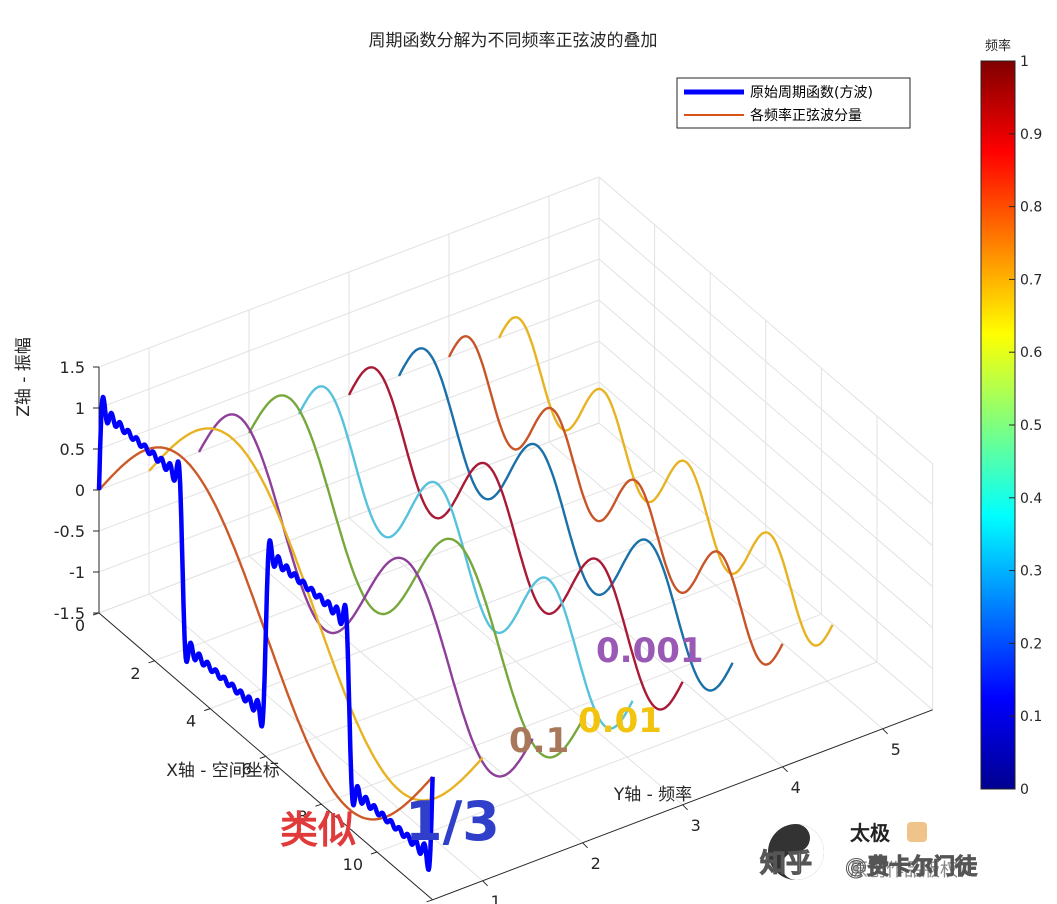 Image resolution: width=1057 pixels, height=904 pixels. Describe the element at coordinates (806, 115) in the screenshot. I see `legend-label-sine-components: 各频率正弦波分量` at that location.